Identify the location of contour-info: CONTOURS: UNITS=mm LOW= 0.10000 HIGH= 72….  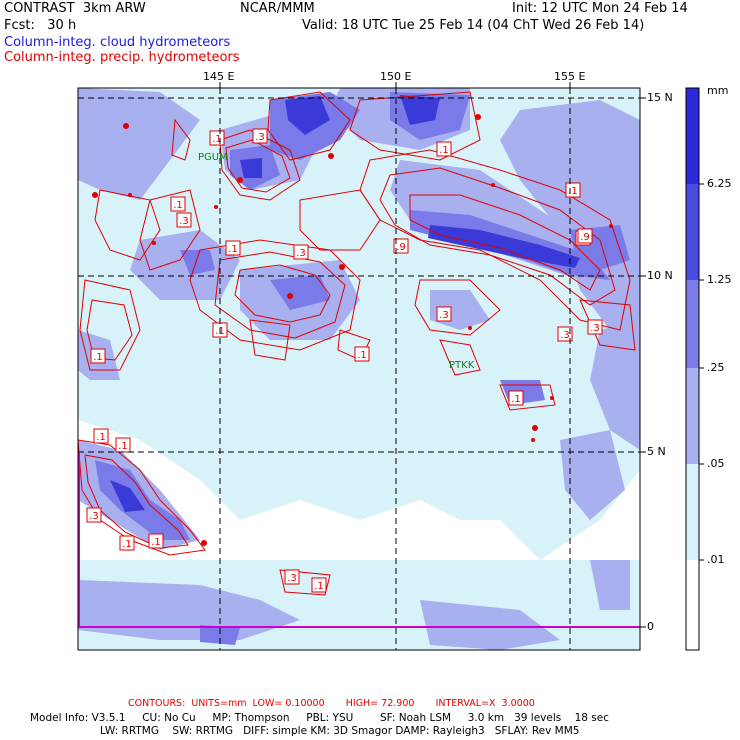
(331, 703).